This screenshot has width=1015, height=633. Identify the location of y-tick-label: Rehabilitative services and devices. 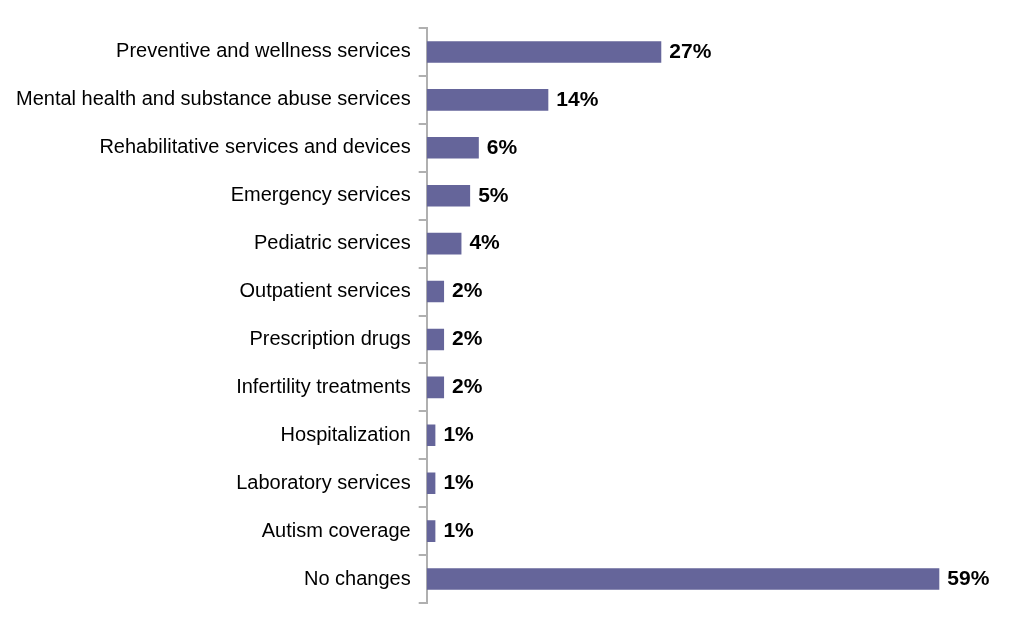
(255, 146).